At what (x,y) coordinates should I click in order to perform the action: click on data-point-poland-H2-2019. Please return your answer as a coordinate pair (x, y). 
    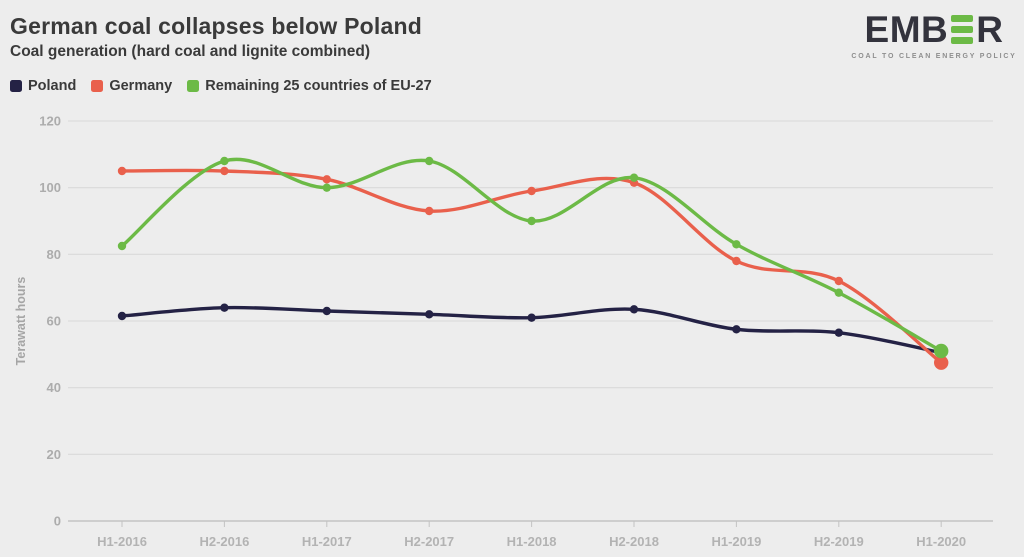
    Looking at the image, I should click on (838, 332).